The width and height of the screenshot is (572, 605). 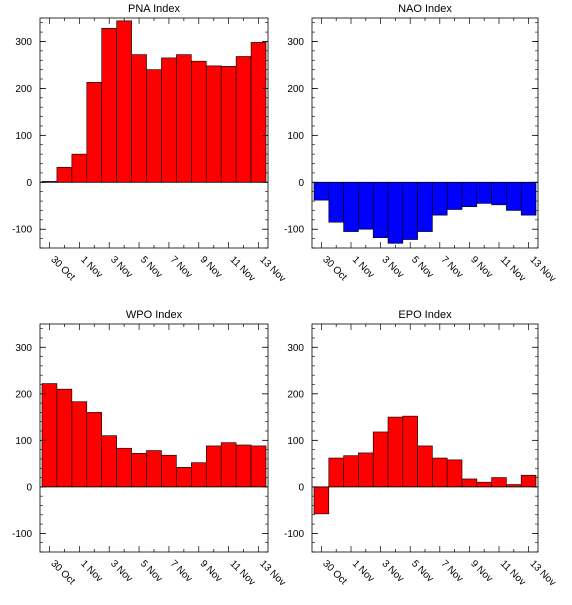 I want to click on epo-index-ytick-label: 300, so click(x=295, y=348).